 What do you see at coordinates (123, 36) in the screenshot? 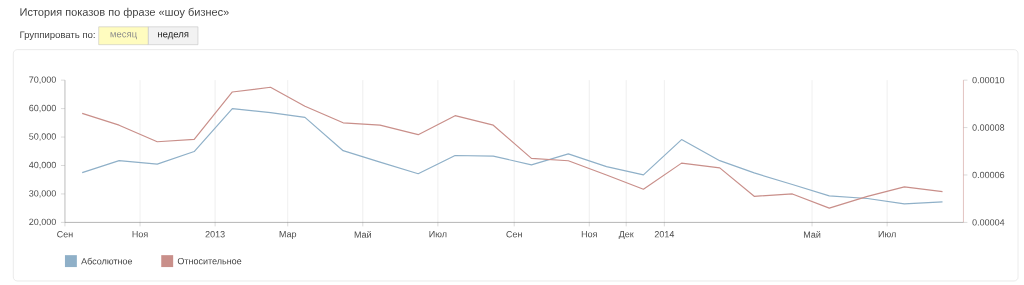
I see `text: месяц` at bounding box center [123, 36].